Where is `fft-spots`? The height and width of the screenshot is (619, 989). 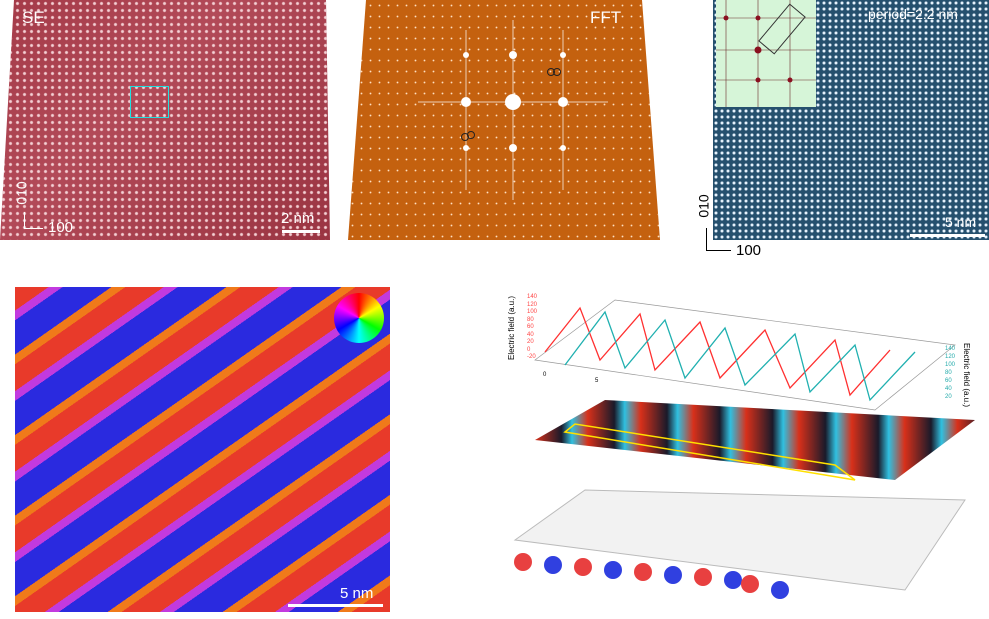
fft-spots is located at coordinates (513, 110).